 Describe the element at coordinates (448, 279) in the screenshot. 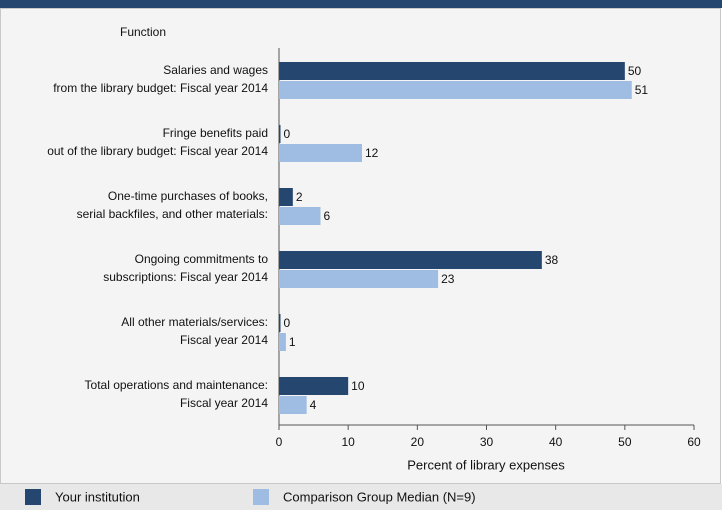

I see `value-label: 23` at that location.